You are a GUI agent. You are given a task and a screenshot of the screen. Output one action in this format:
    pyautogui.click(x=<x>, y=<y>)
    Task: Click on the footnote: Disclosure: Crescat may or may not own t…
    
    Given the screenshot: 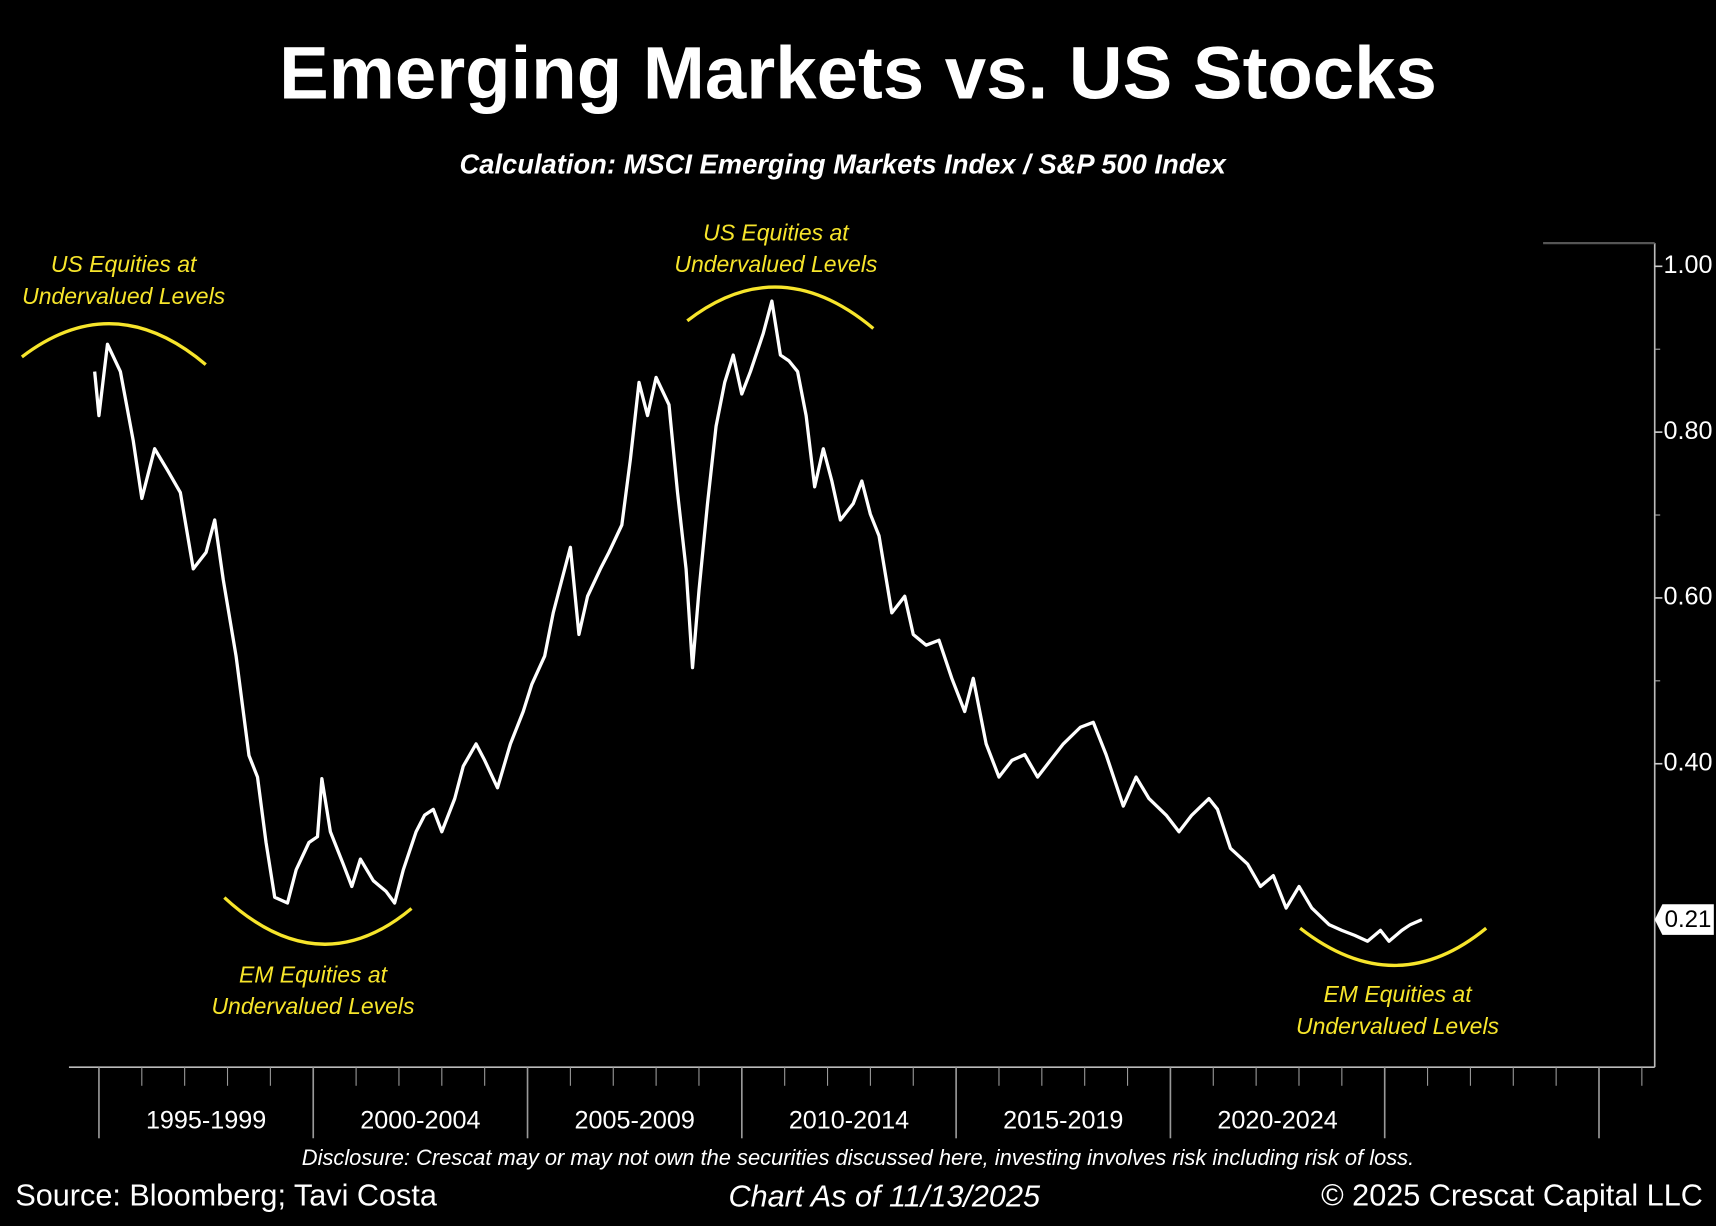 What is the action you would take?
    pyautogui.click(x=858, y=1157)
    